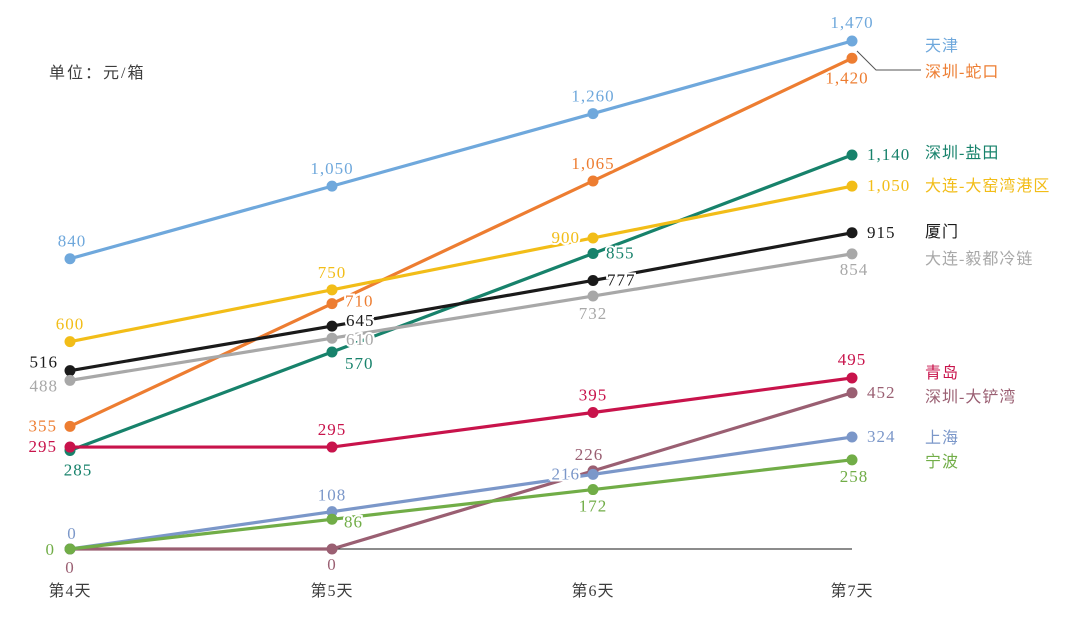  Describe the element at coordinates (962, 72) in the screenshot. I see `legend-label: 深圳-蛇口` at that location.